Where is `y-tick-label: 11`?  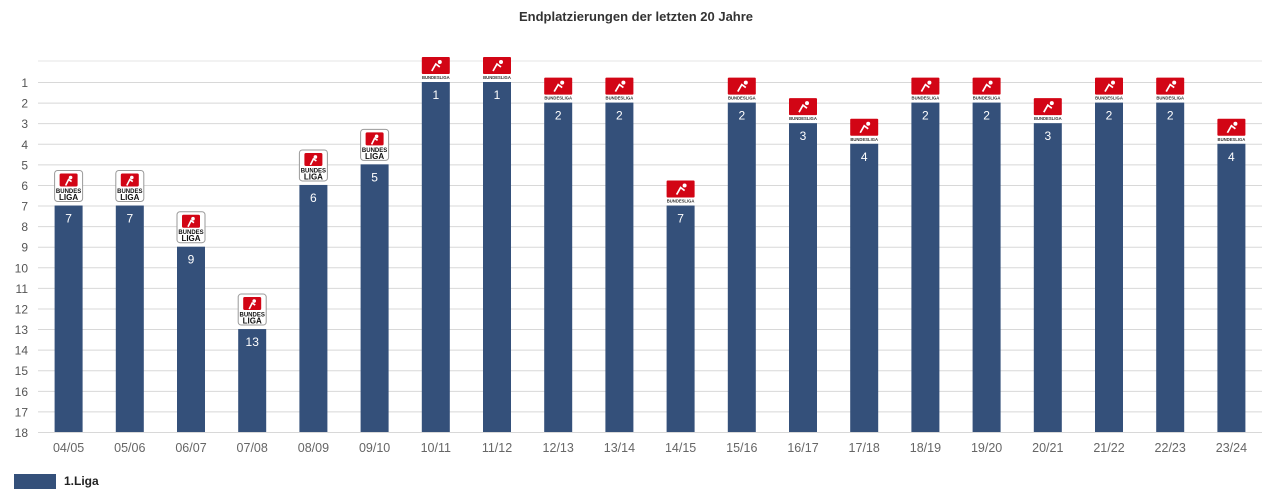 y-tick-label: 11 is located at coordinates (22, 289).